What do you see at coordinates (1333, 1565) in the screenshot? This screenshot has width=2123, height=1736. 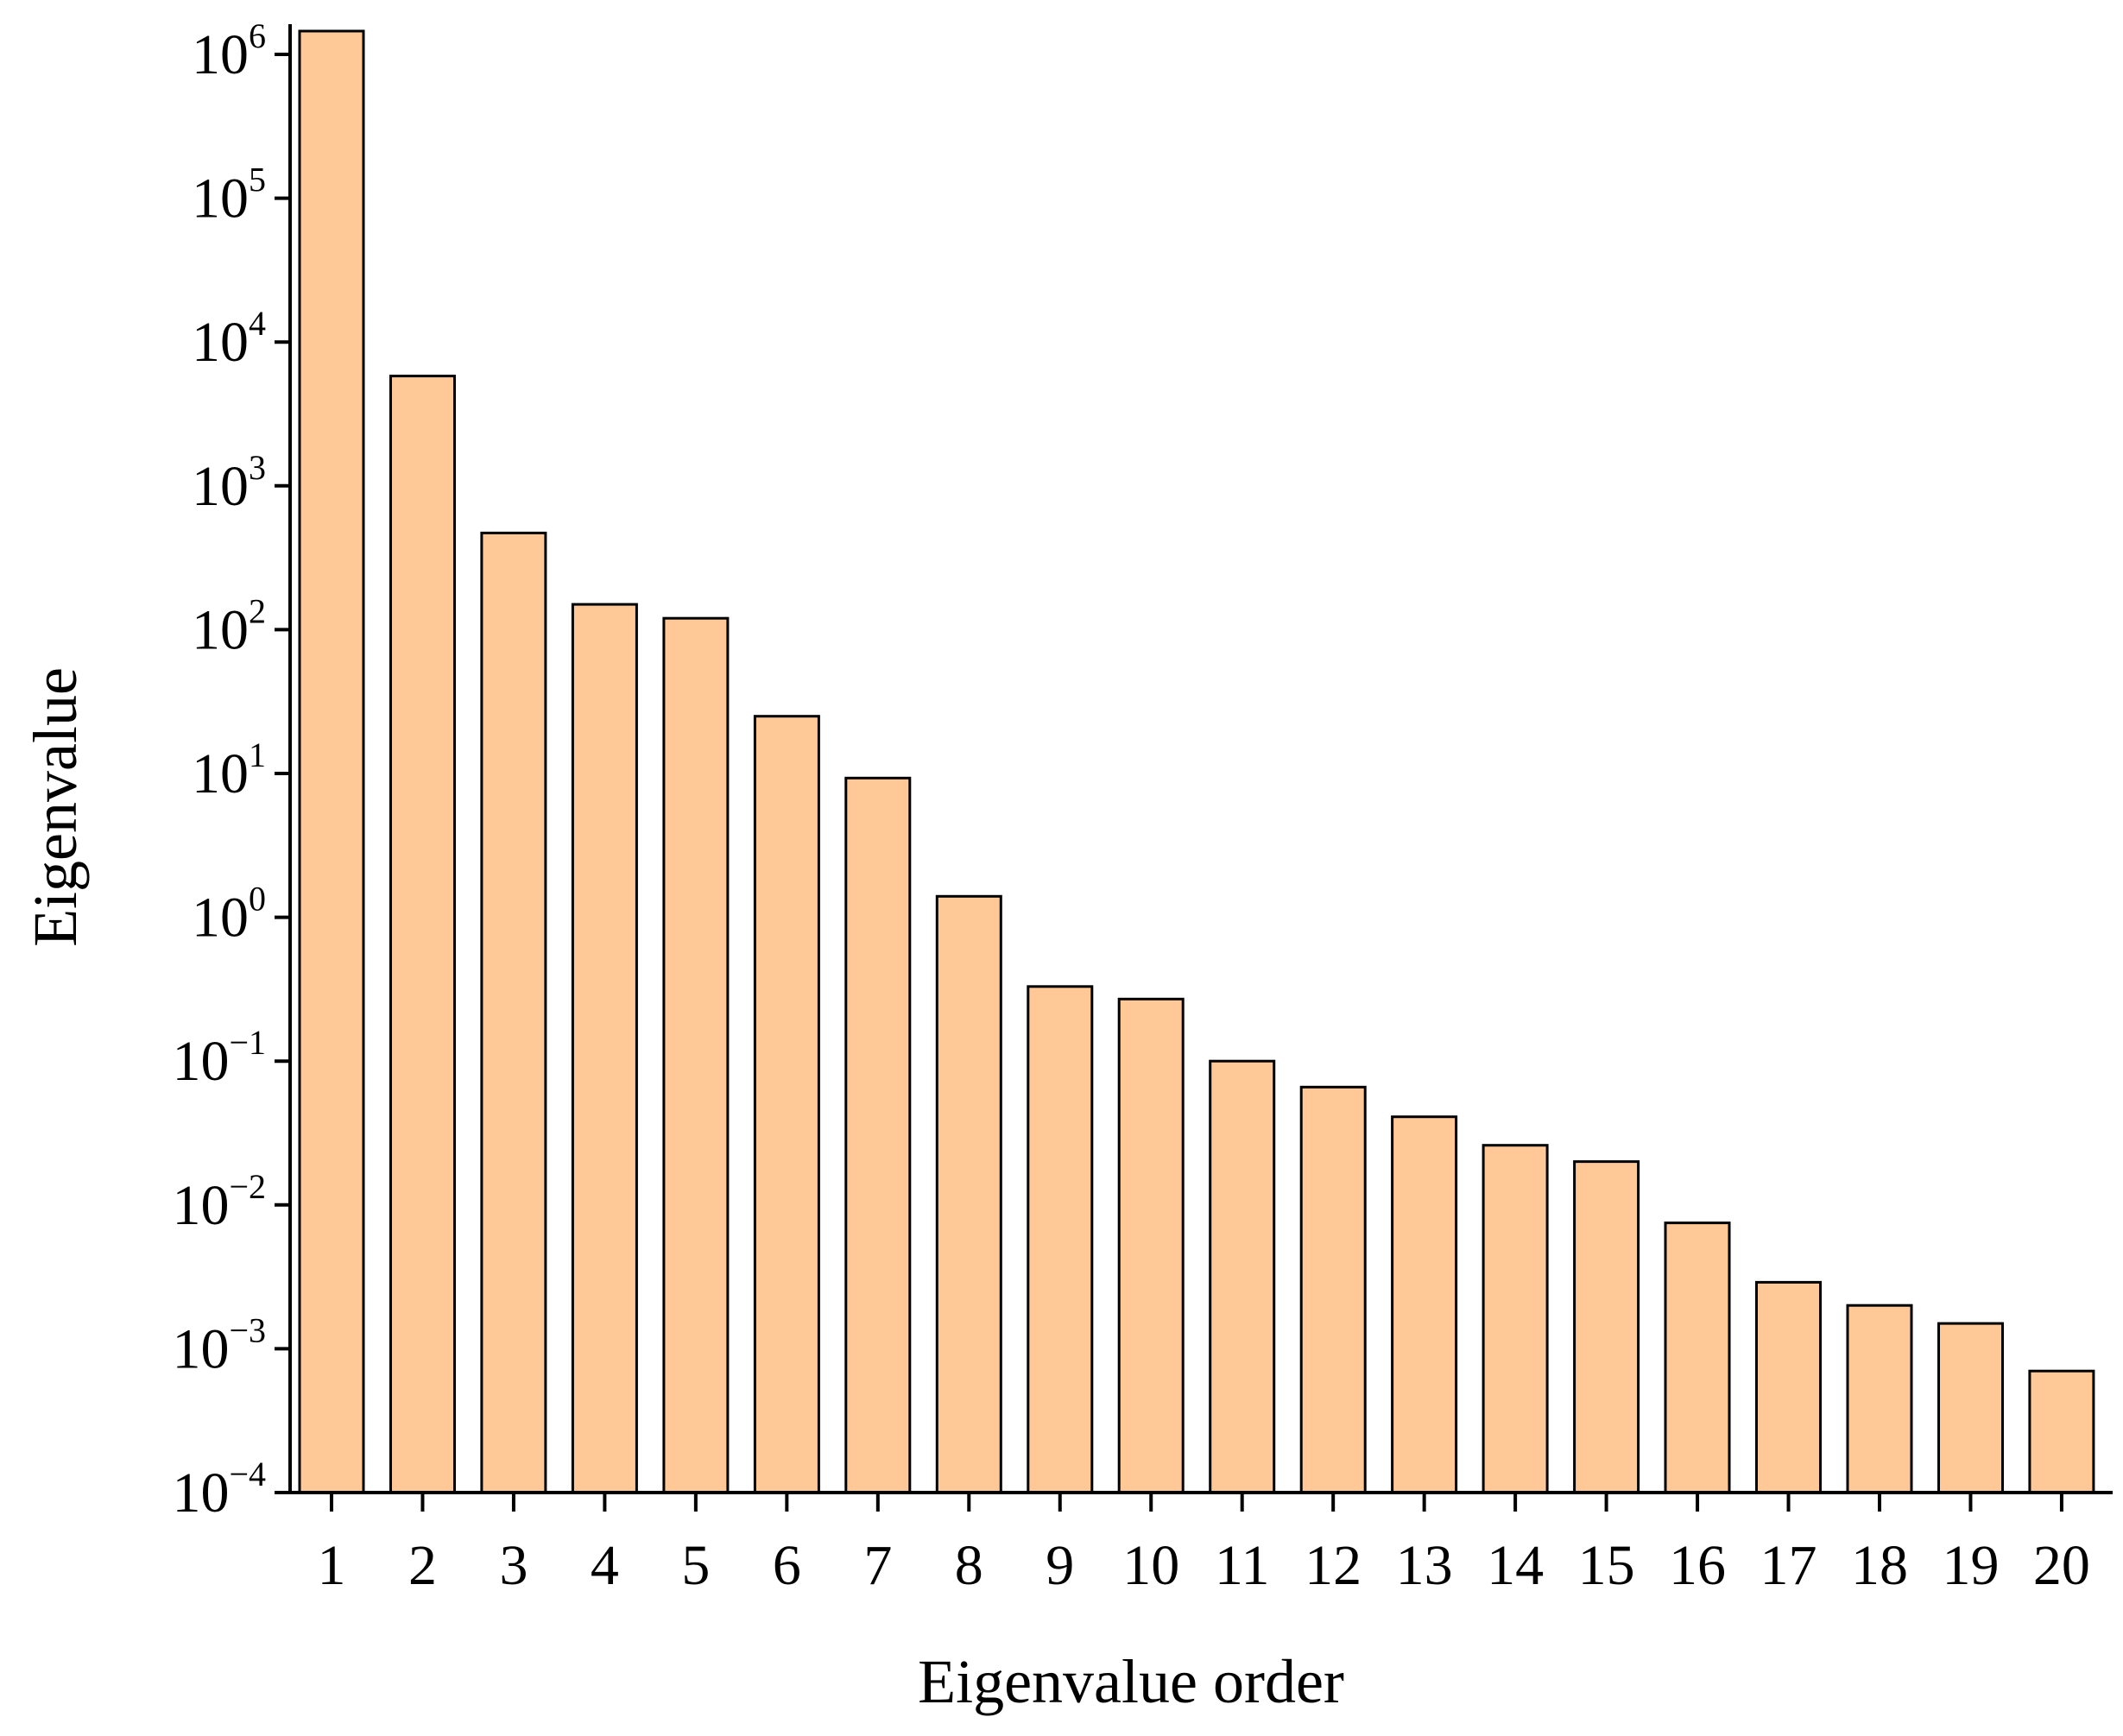 I see `x-tick-label-12: 12` at bounding box center [1333, 1565].